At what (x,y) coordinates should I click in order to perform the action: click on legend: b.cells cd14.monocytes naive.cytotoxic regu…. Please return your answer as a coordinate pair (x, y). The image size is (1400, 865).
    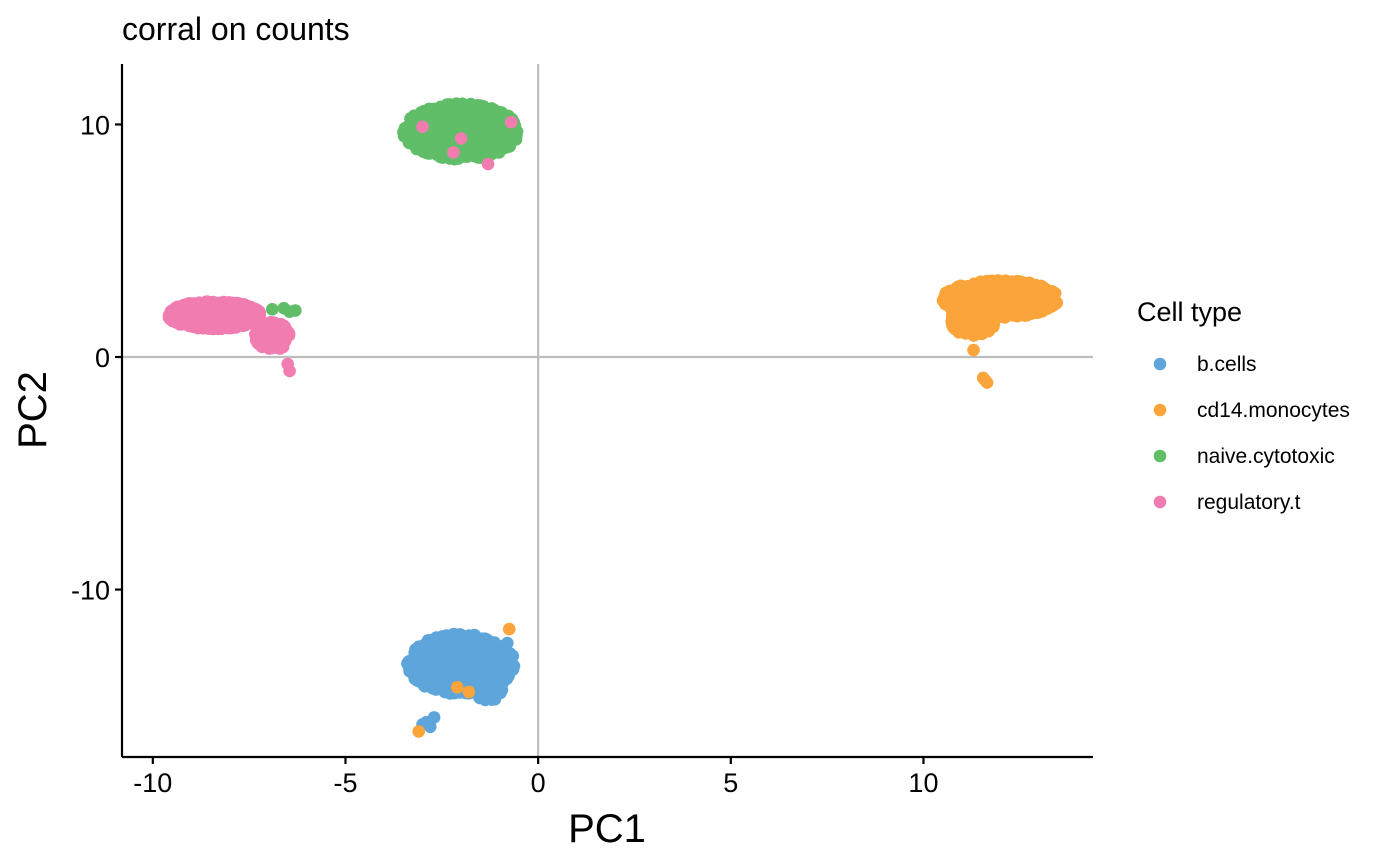
    Looking at the image, I should click on (1251, 433).